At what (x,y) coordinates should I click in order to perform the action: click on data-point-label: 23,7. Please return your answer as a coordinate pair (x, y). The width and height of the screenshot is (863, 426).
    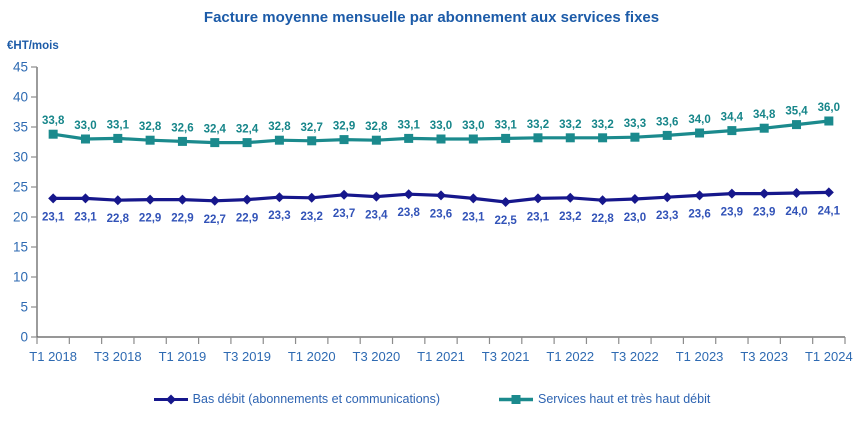
    Looking at the image, I should click on (344, 214).